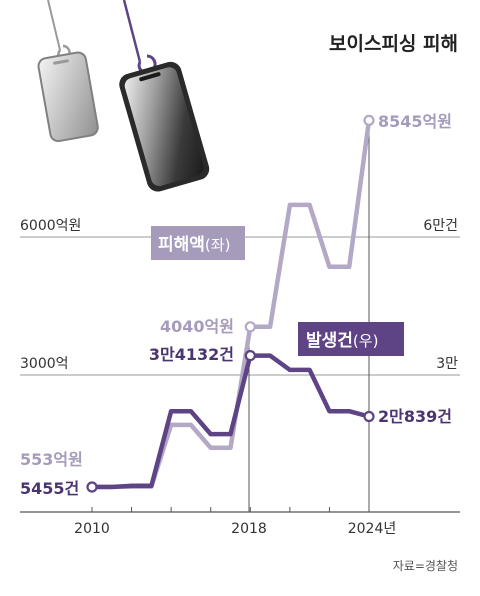  I want to click on legend-damage-box, so click(198, 243).